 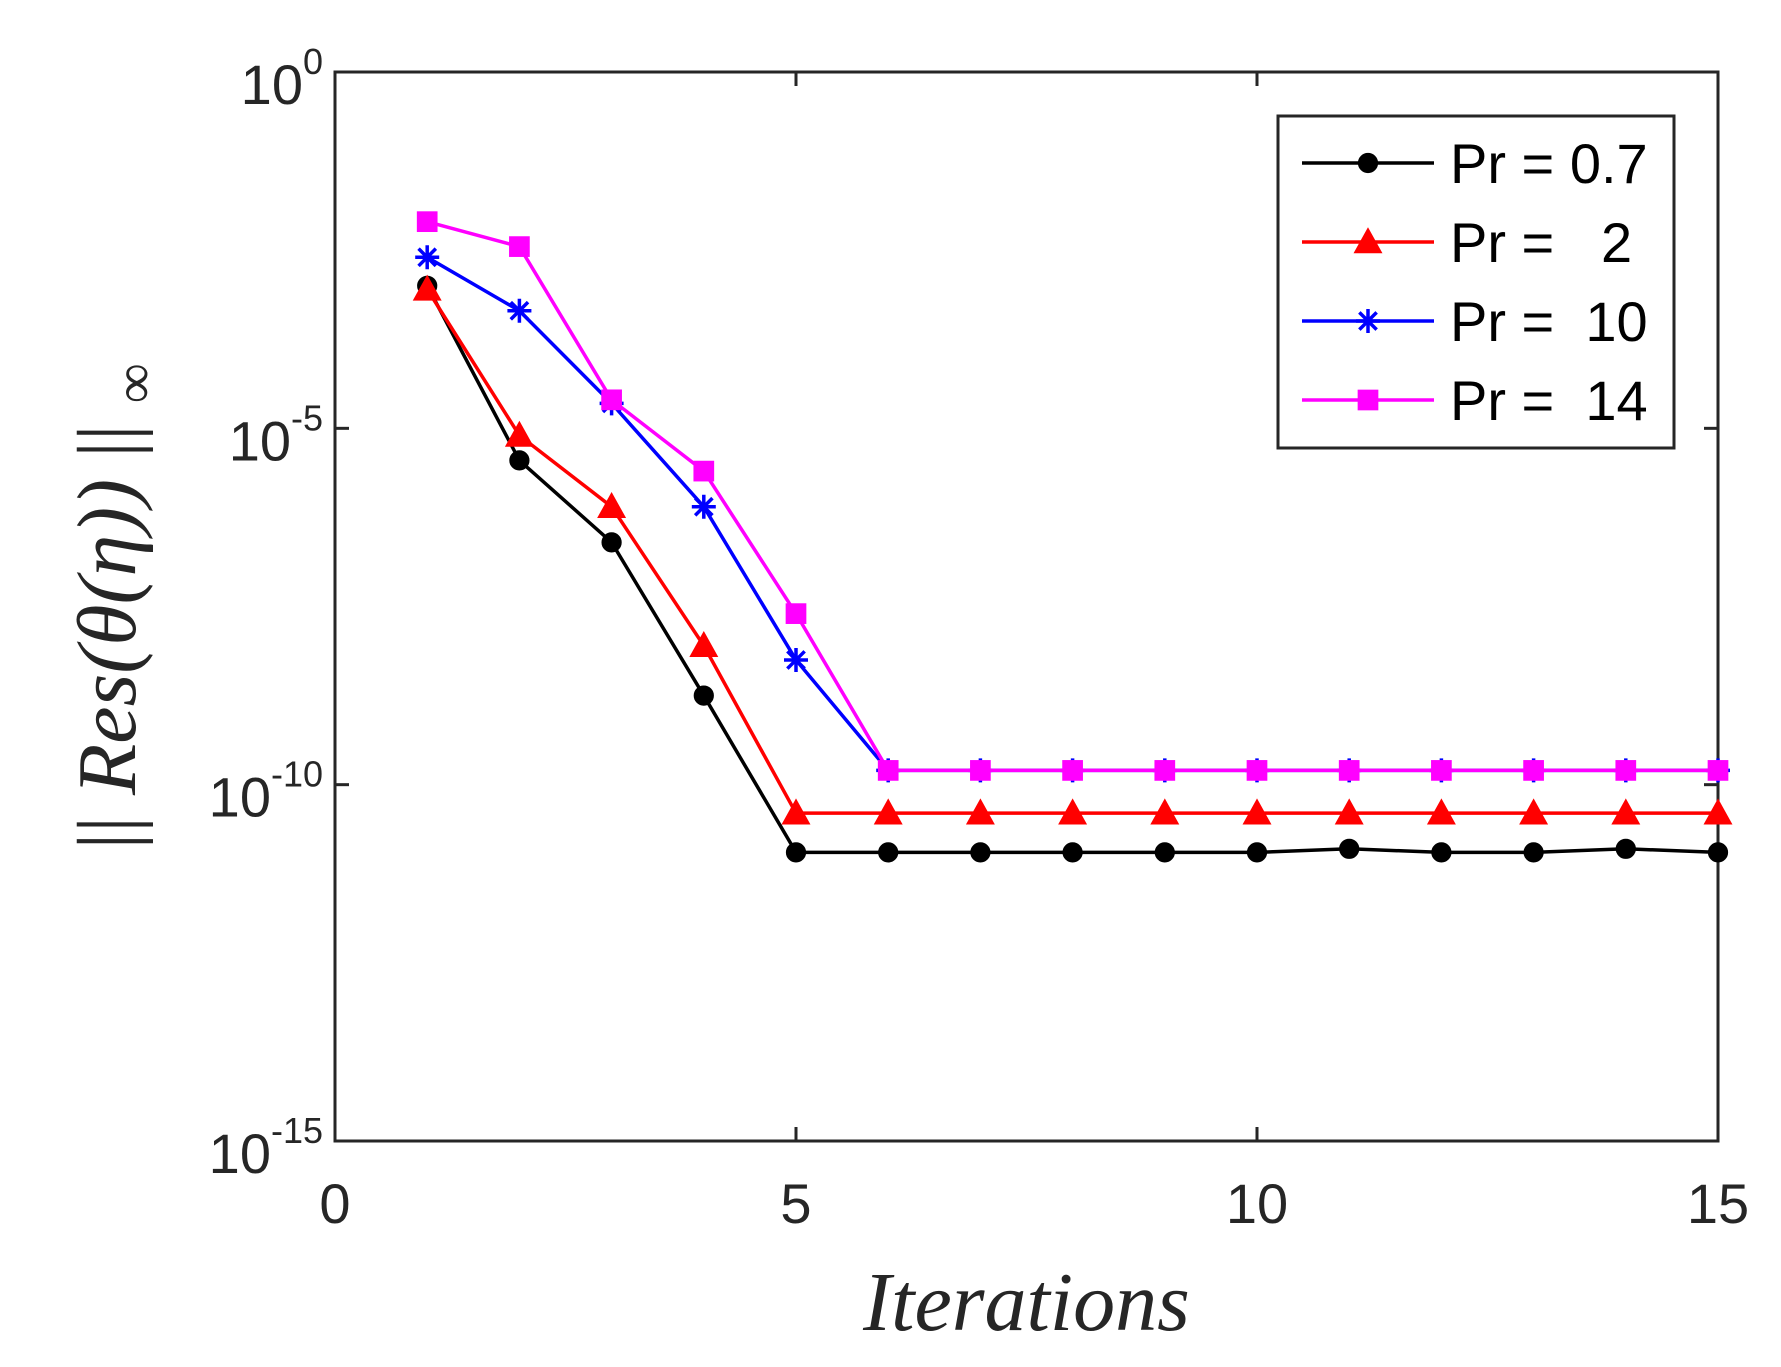 I want to click on y-axis-title-main: Res(θ(η)), so click(x=107, y=637).